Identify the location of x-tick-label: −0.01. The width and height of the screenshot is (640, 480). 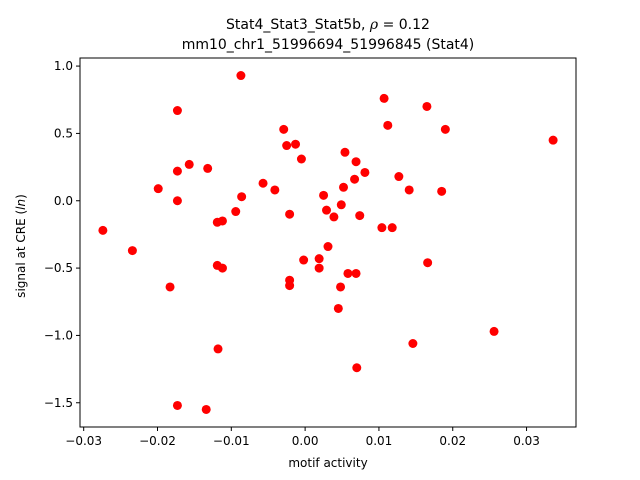
(231, 441).